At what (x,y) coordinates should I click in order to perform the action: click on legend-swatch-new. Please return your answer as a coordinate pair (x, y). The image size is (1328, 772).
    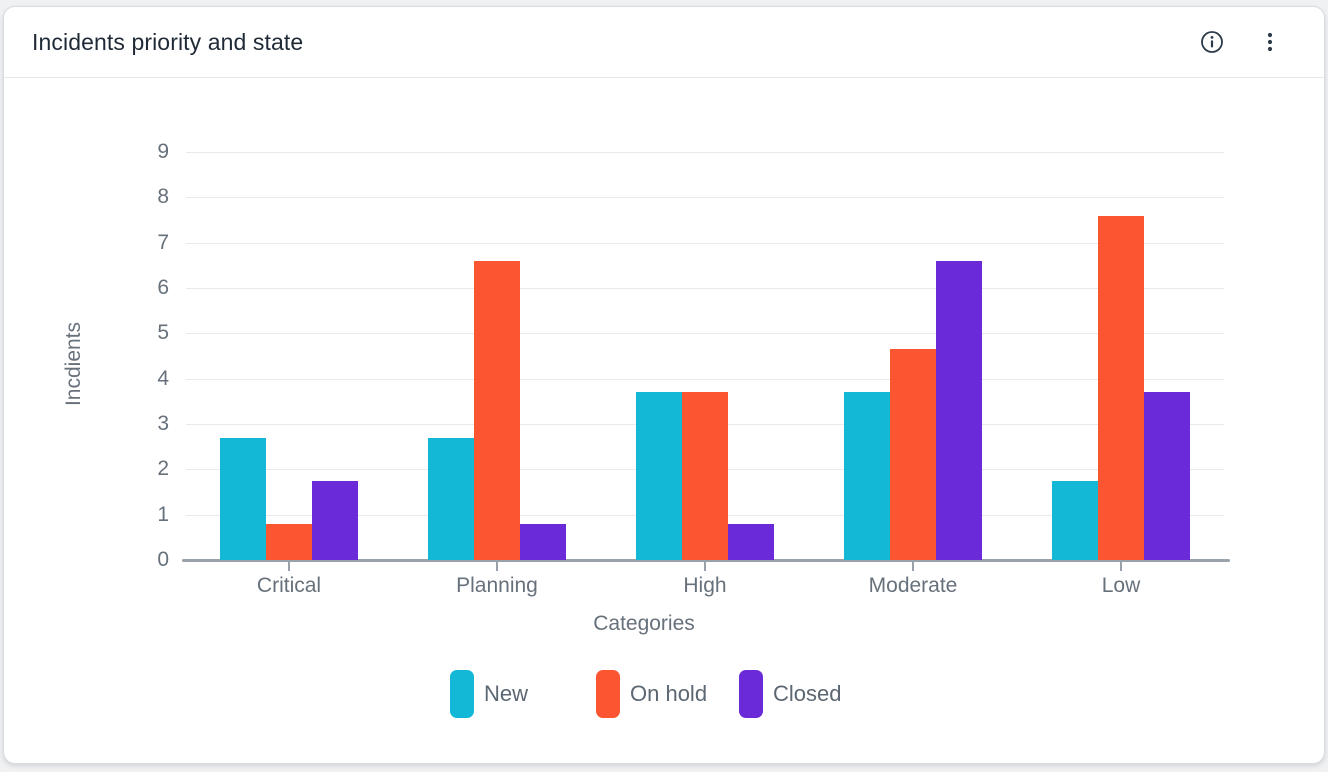
    Looking at the image, I should click on (462, 694).